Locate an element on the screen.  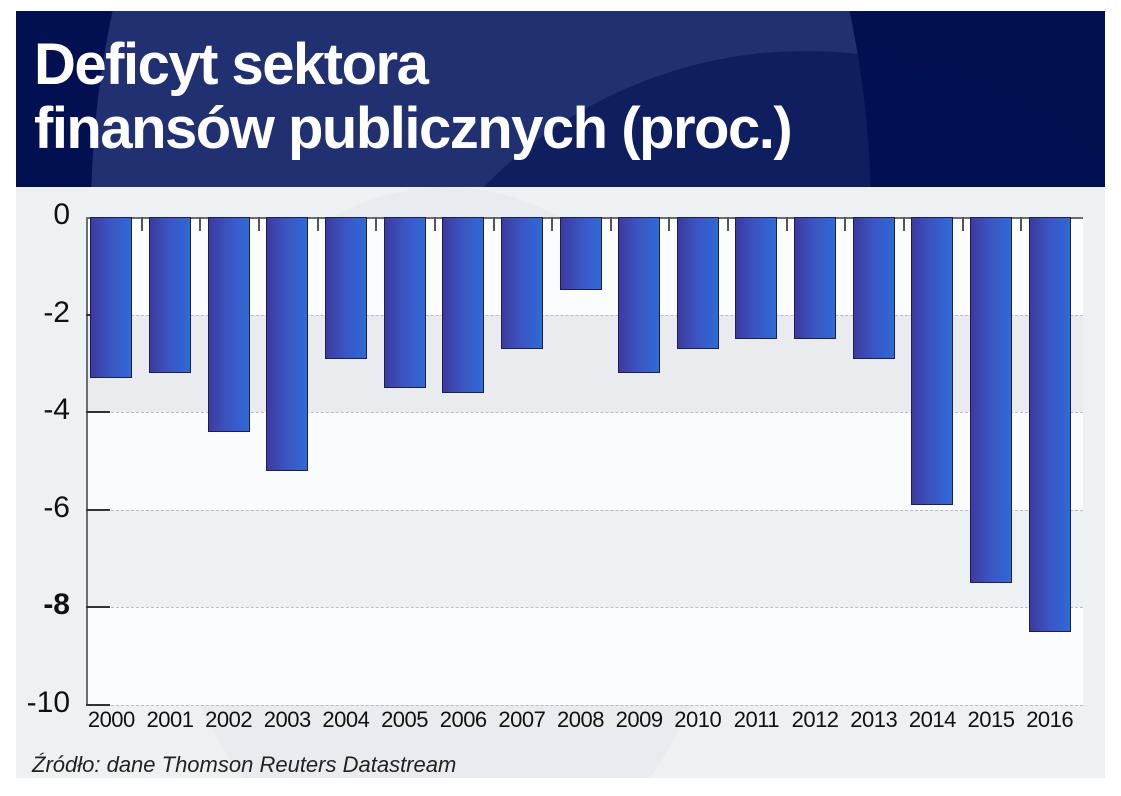
bar-2008 is located at coordinates (580, 254).